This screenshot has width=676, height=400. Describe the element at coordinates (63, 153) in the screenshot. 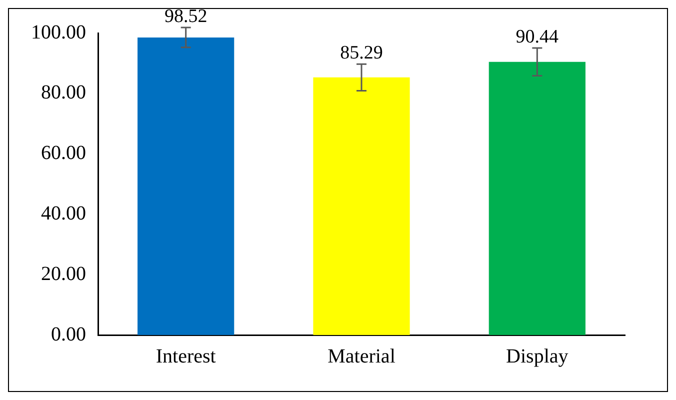

I see `y-tick-label: 60.00` at that location.